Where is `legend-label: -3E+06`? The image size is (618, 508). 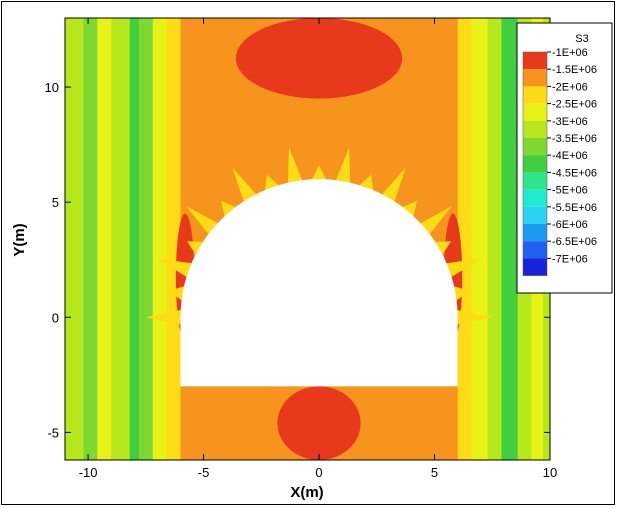
legend-label: -3E+06 is located at coordinates (570, 122).